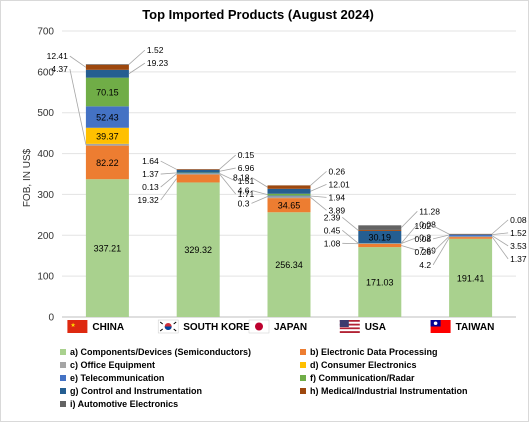 This screenshot has width=529, height=422. What do you see at coordinates (246, 168) in the screenshot?
I see `data-label: 6.96` at bounding box center [246, 168].